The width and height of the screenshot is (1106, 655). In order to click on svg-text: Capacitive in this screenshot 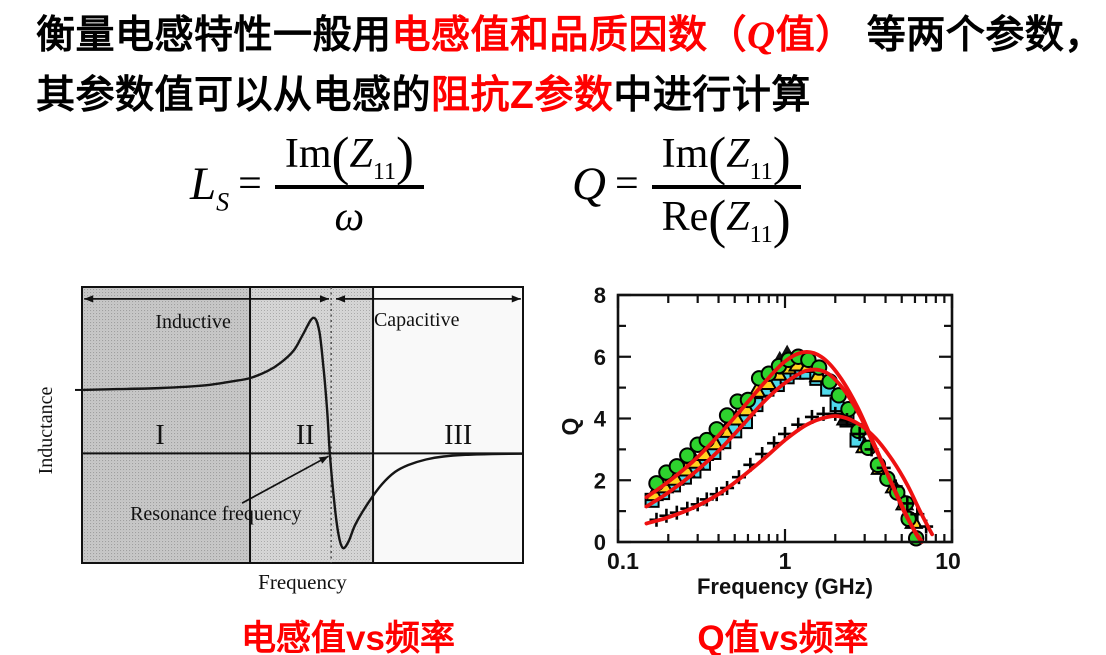, I will do `click(417, 320)`.